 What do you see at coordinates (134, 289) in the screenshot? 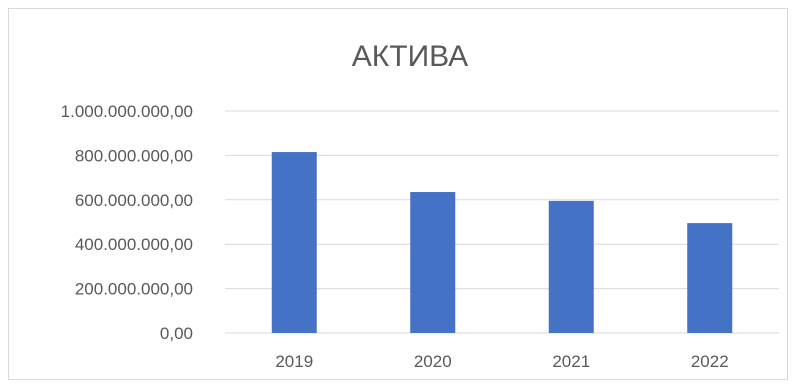
I see `y-tick-label: 200.000.000,00` at bounding box center [134, 289].